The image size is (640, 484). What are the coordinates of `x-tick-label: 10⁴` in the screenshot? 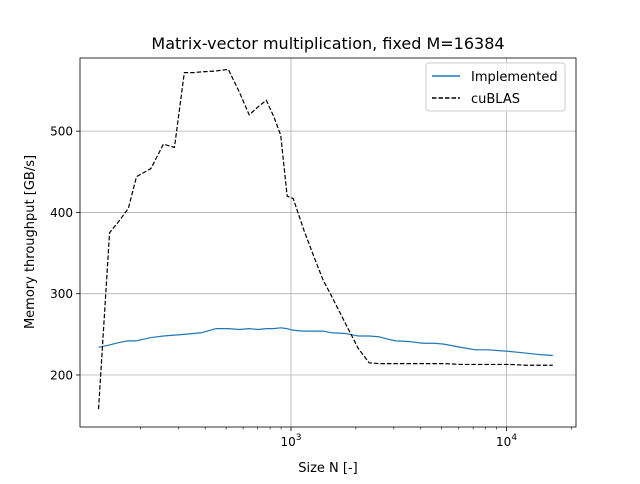 It's located at (506, 441).